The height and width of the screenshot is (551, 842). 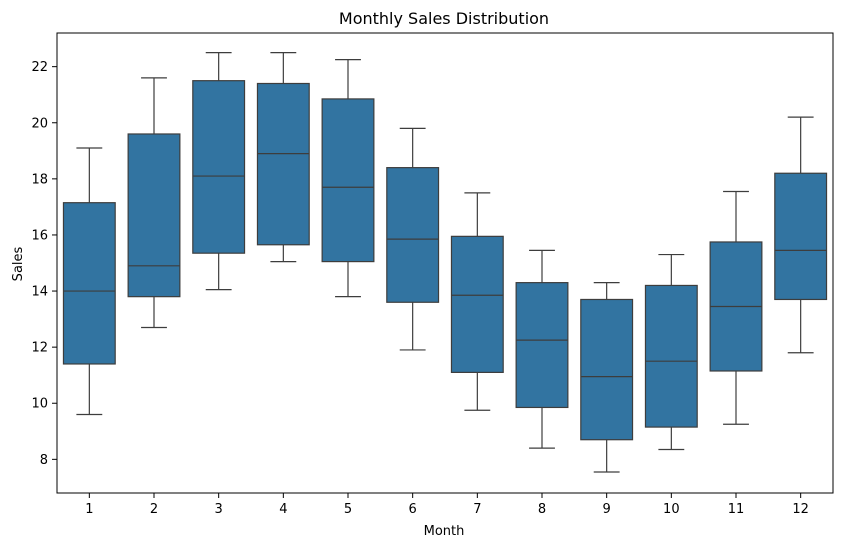 I want to click on x-tick-label: 5, so click(x=348, y=509).